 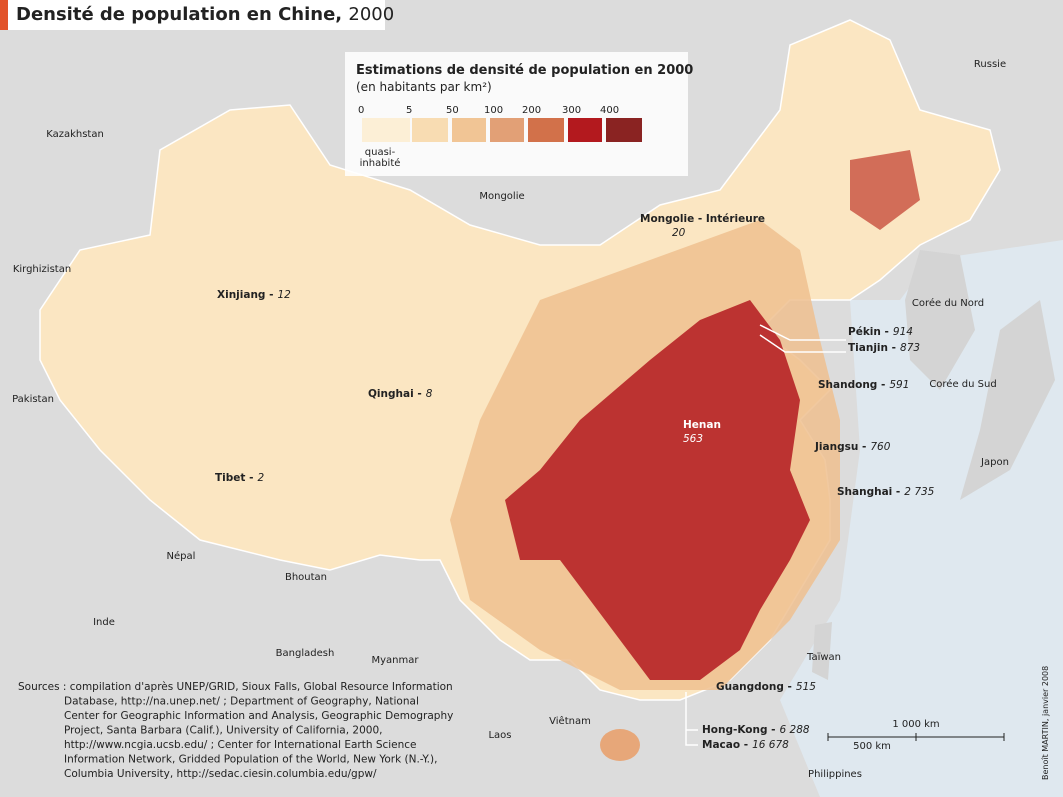 What do you see at coordinates (493, 110) in the screenshot?
I see `legend-break: 100` at bounding box center [493, 110].